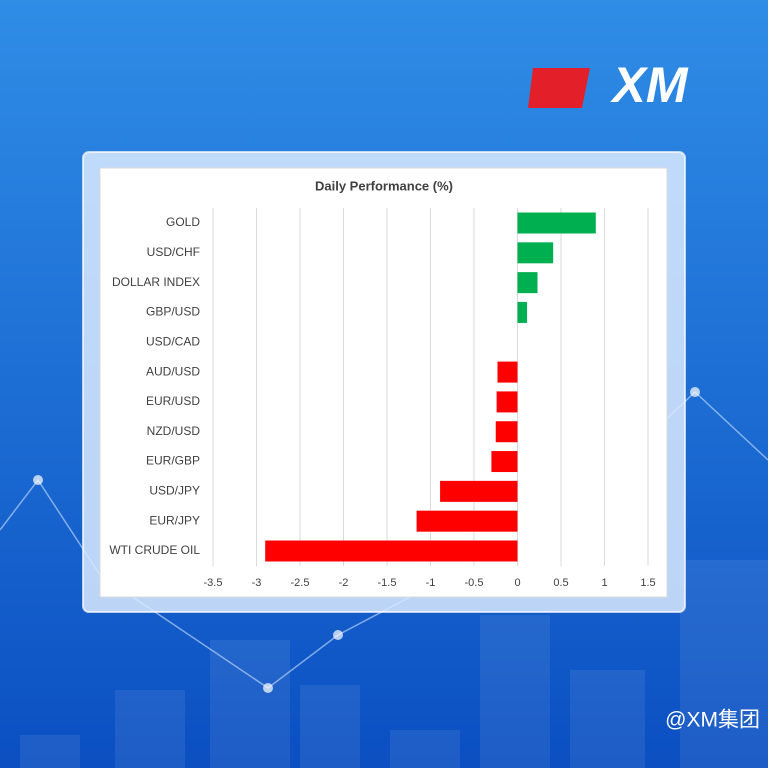  I want to click on chart-title: Daily Performance (%), so click(384, 185).